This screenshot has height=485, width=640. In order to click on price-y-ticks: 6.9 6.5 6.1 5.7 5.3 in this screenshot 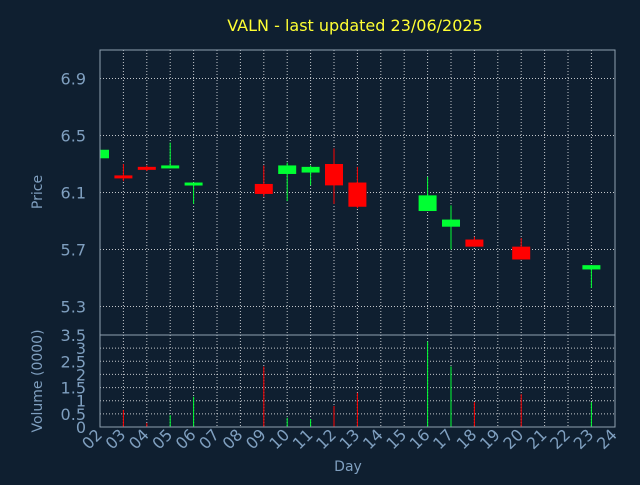, I will do `click(73, 193)`.